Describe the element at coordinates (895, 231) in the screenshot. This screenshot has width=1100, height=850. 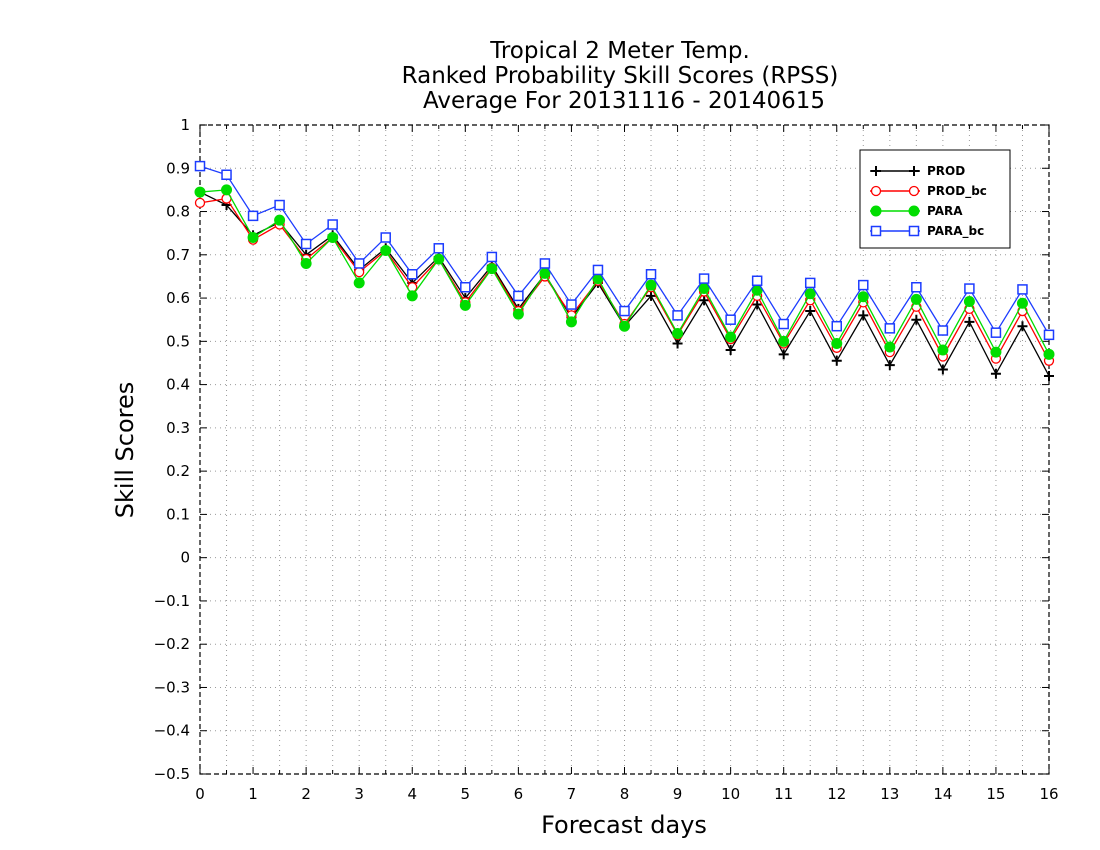
I see `legend-swatch-para-bc` at that location.